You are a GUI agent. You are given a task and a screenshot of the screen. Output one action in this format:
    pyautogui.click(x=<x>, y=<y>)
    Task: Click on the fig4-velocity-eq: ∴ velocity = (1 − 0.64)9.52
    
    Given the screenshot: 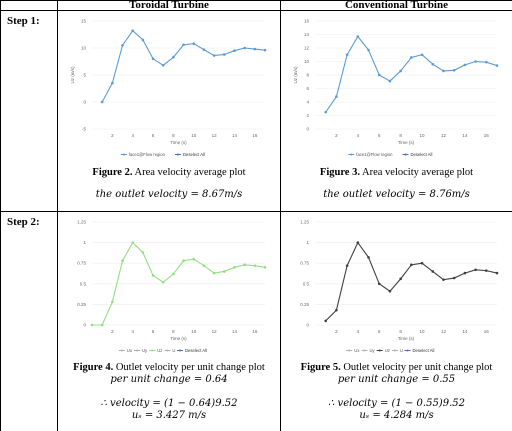 What is the action you would take?
    pyautogui.click(x=169, y=403)
    